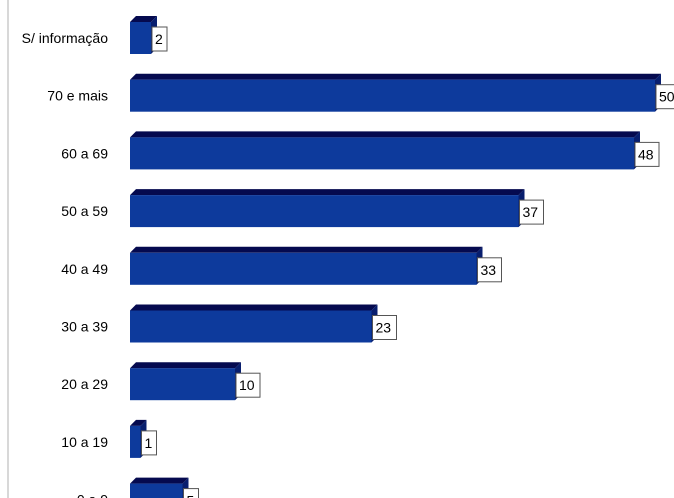 This screenshot has height=498, width=674. What do you see at coordinates (84, 211) in the screenshot?
I see `category-label: 50 a 59` at bounding box center [84, 211].